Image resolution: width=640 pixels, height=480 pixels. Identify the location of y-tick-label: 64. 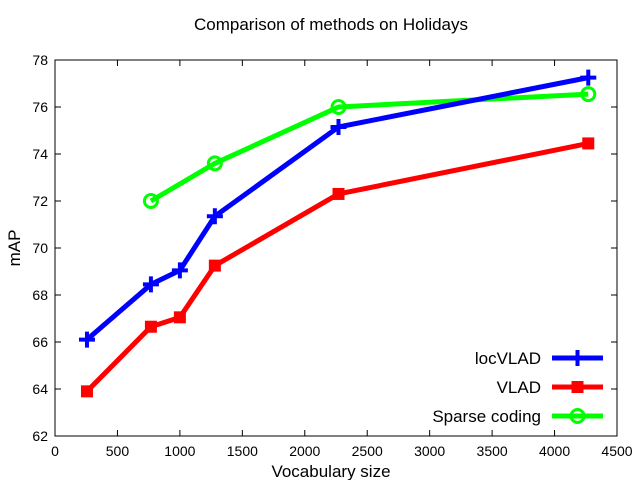
(40, 389).